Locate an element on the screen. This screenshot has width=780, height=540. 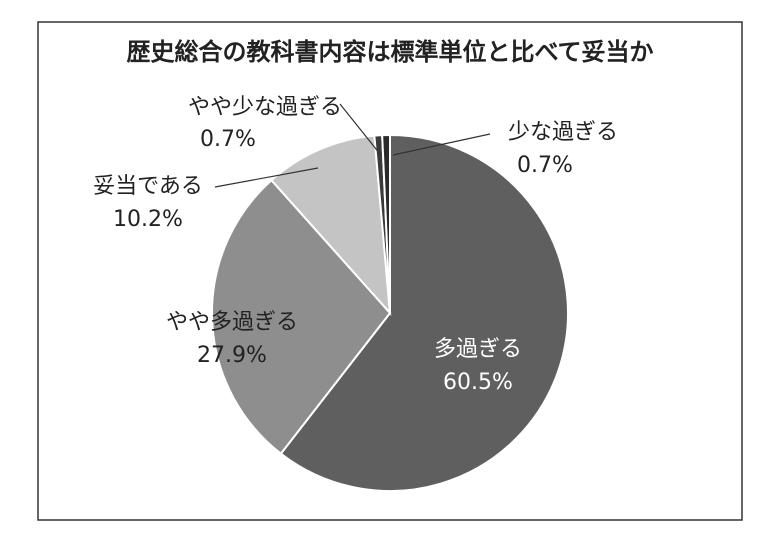
value-label: 27.9% is located at coordinates (232, 355).